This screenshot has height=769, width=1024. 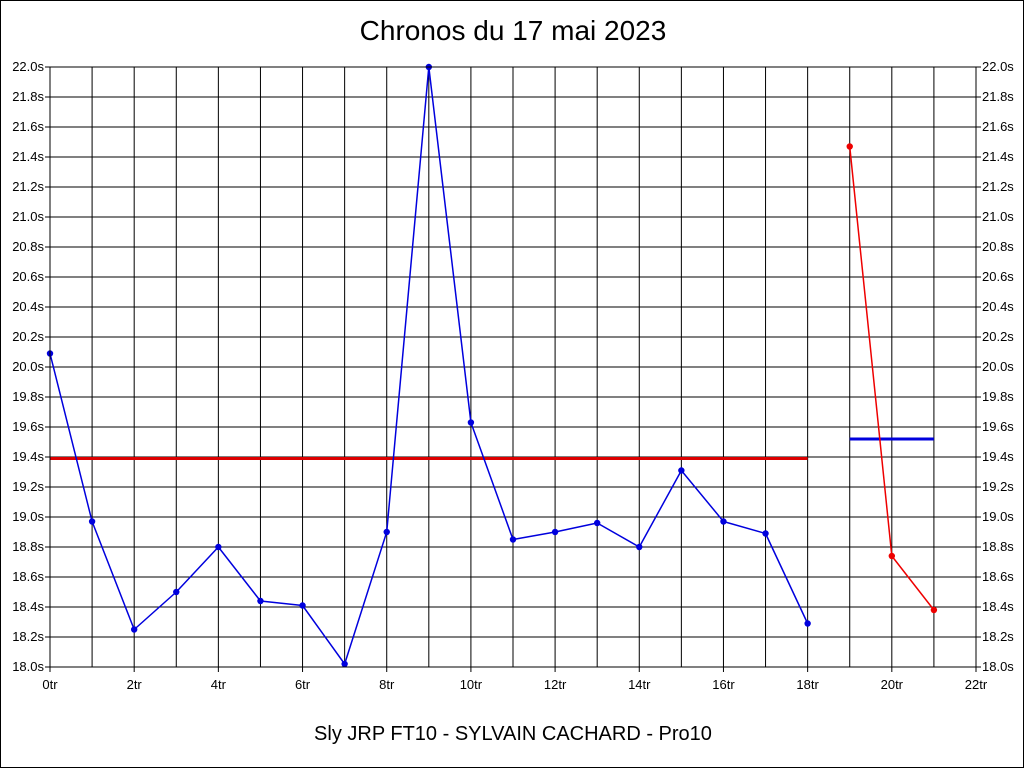 I want to click on y-tick-label-left: 22.0s, so click(x=28, y=66).